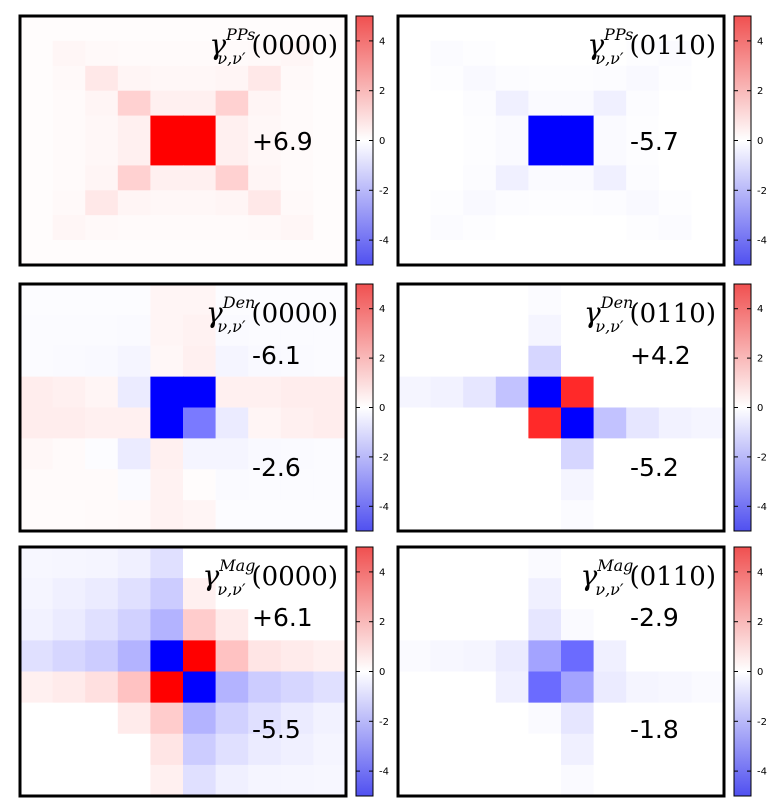  I want to click on panel-title: γDen ν,ν′ (0000), so click(272, 314).